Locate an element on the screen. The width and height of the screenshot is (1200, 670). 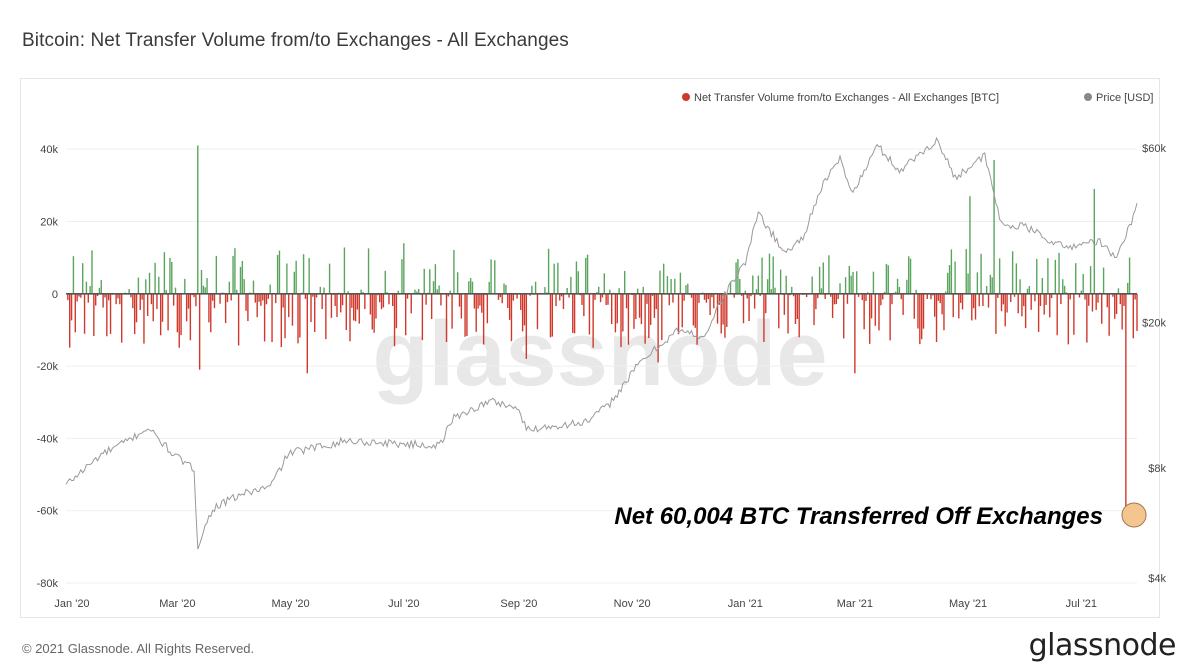
y-left-tick-label: -40k is located at coordinates (48, 439).